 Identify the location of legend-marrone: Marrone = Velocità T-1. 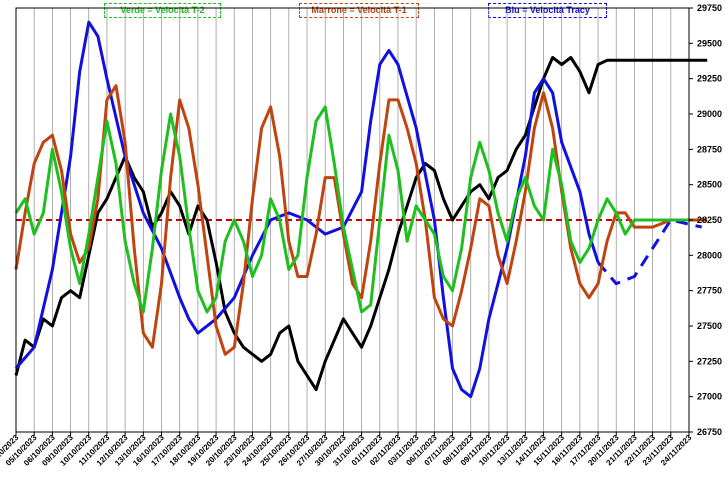
(359, 10).